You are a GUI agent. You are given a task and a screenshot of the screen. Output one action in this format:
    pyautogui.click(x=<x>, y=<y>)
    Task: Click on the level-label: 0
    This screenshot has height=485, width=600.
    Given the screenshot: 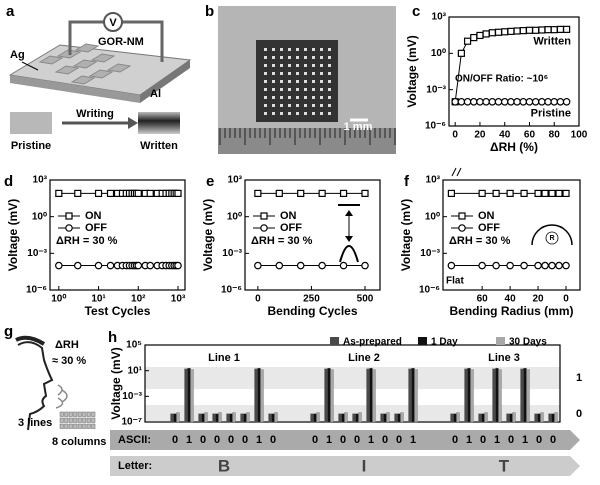 What is the action you would take?
    pyautogui.click(x=579, y=414)
    